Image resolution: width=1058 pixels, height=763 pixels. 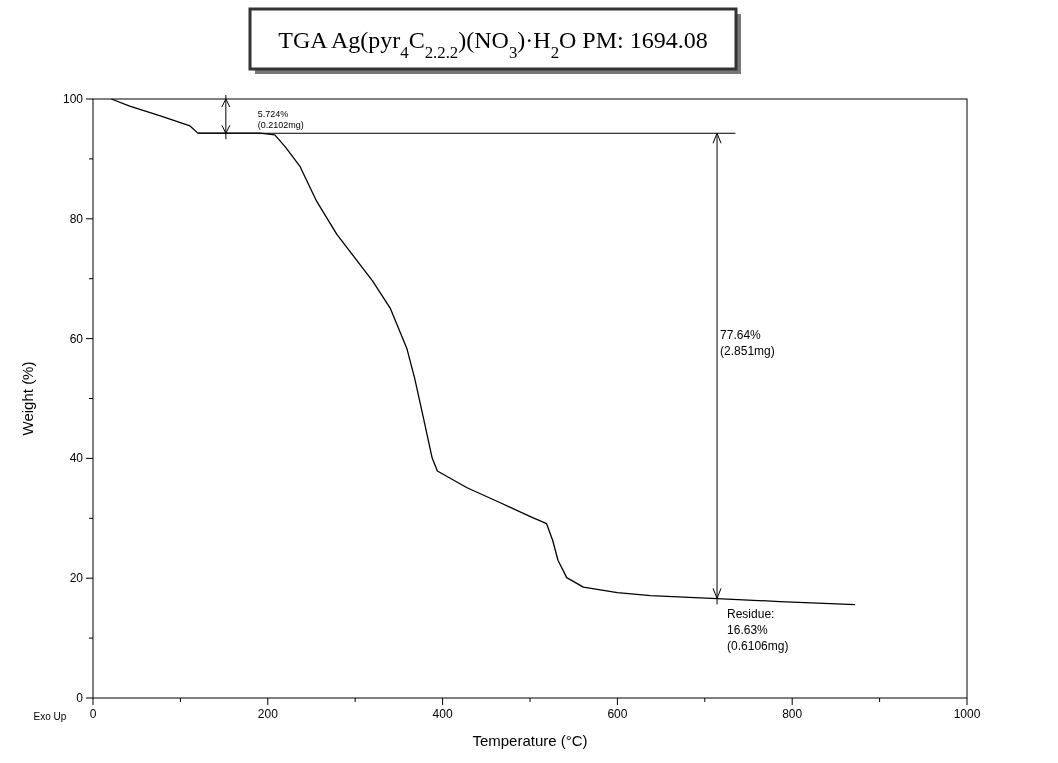 What do you see at coordinates (76, 578) in the screenshot?
I see `y-tick-label: 20` at bounding box center [76, 578].